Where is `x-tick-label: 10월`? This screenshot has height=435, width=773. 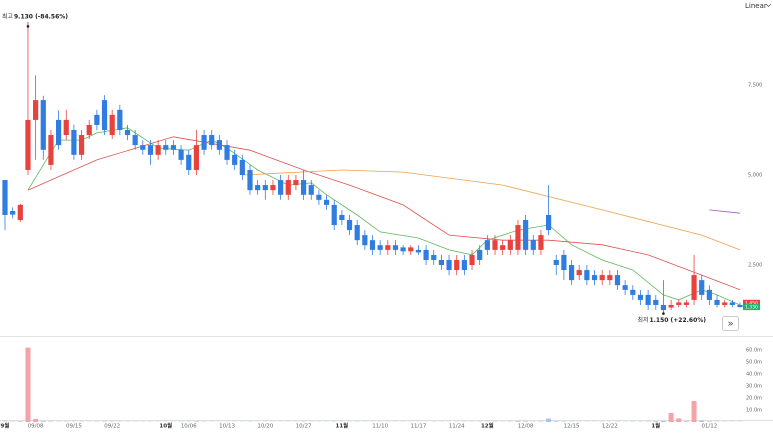 x-tick-label: 10월 is located at coordinates (165, 426).